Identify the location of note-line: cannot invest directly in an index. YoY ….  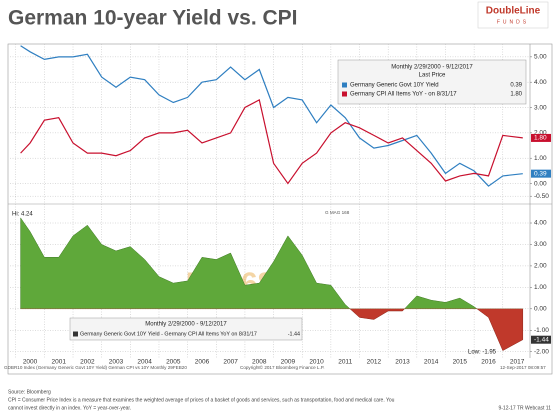
(69, 408).